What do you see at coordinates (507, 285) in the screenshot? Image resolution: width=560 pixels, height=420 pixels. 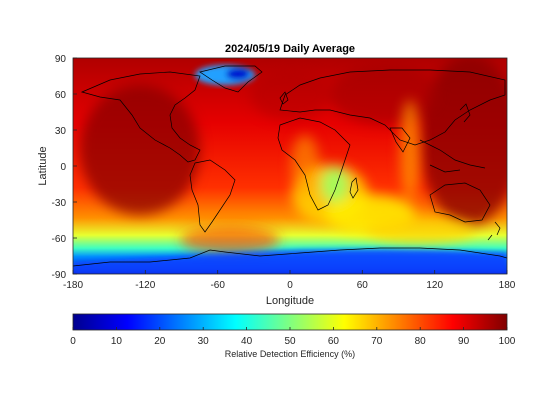 I see `x-tick-label: 180` at bounding box center [507, 285].